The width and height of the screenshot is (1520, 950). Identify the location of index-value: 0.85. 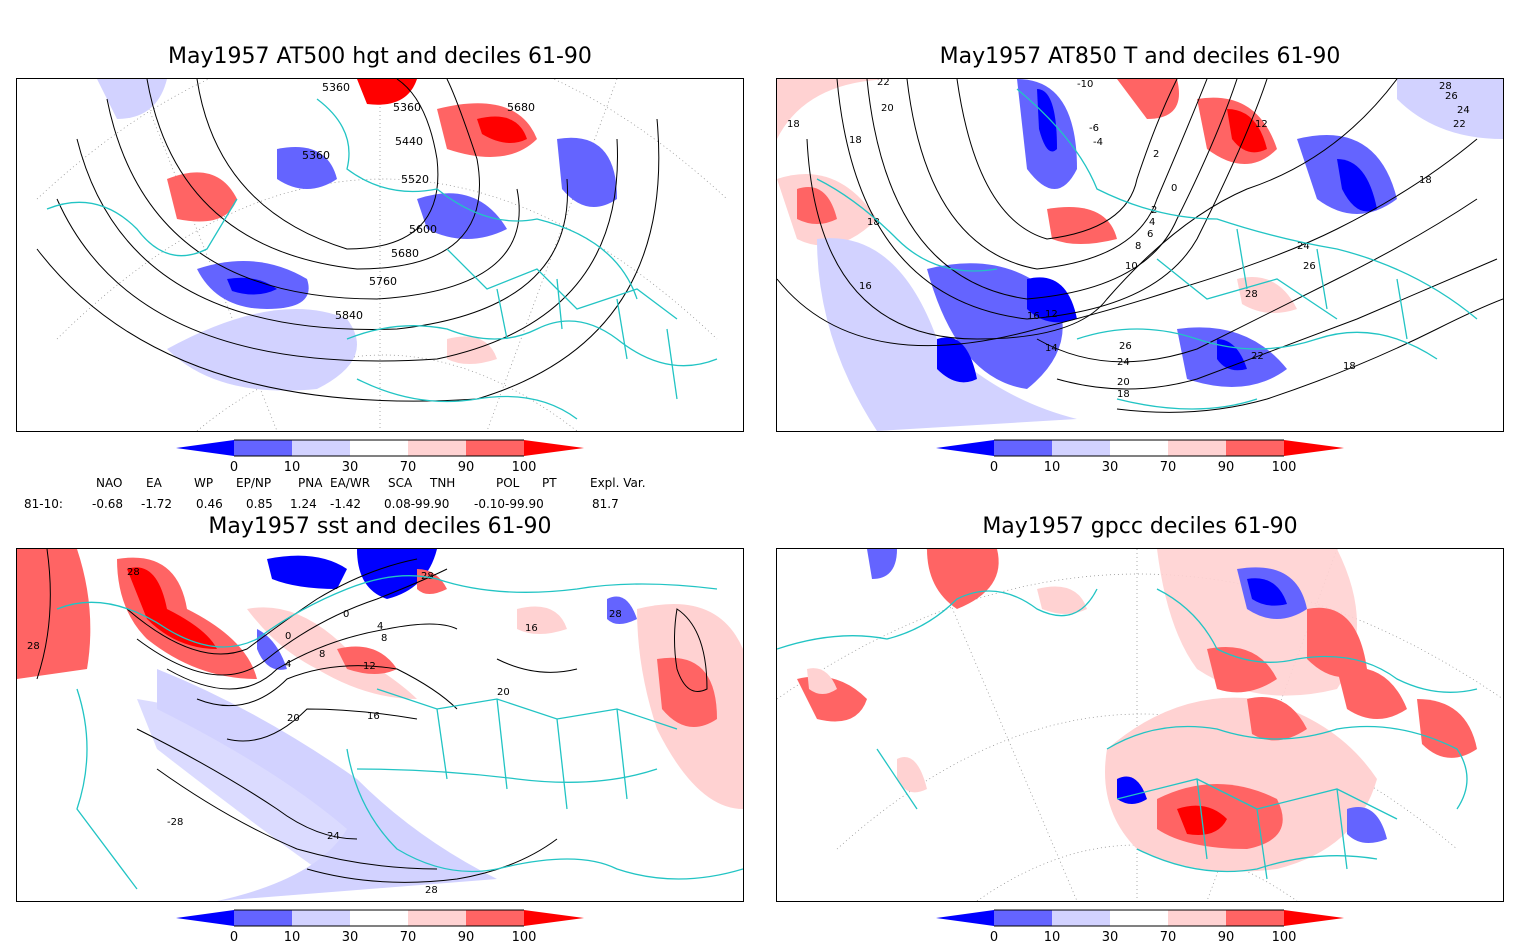
(259, 504).